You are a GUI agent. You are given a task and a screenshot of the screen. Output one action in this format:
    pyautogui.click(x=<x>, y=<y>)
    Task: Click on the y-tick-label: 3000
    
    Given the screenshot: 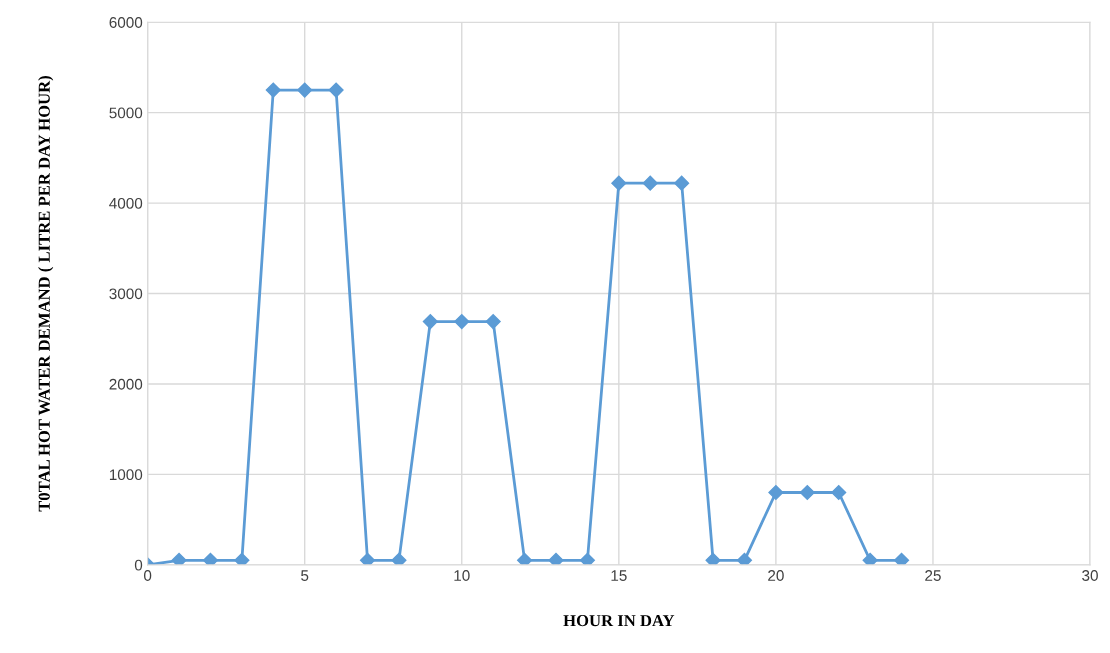 What is the action you would take?
    pyautogui.click(x=126, y=294)
    